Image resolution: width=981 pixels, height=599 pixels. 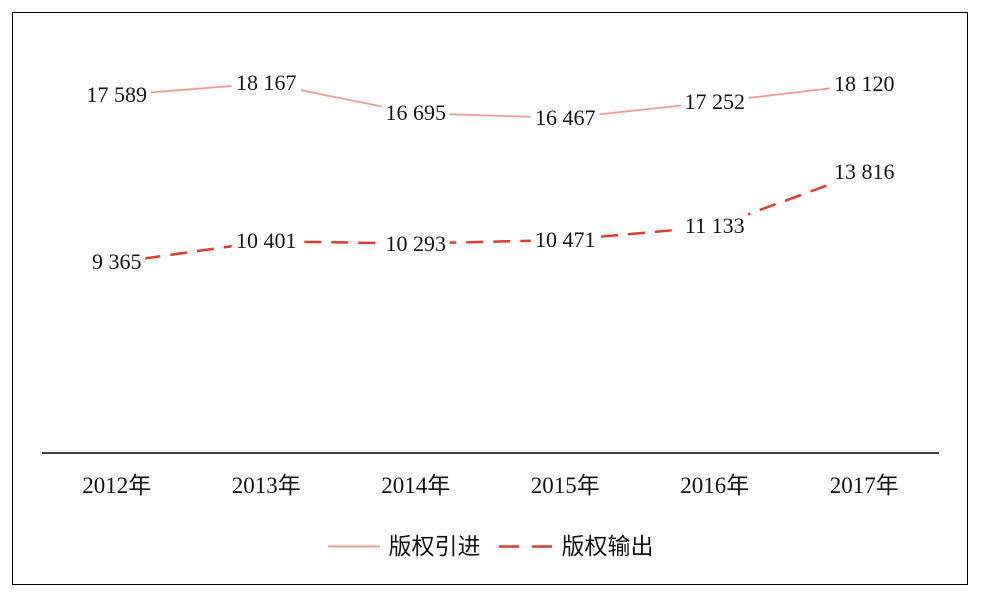 I want to click on legend-item-copyright-exports: 版权输出, so click(x=576, y=546).